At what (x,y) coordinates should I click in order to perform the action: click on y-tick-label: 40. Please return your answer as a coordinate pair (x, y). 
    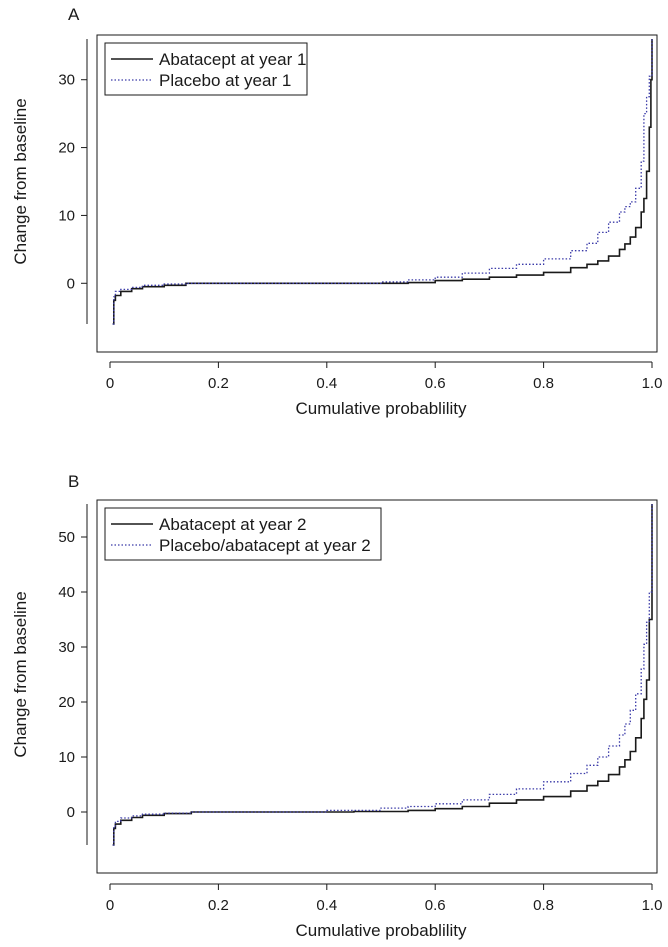
    Looking at the image, I should click on (66, 592).